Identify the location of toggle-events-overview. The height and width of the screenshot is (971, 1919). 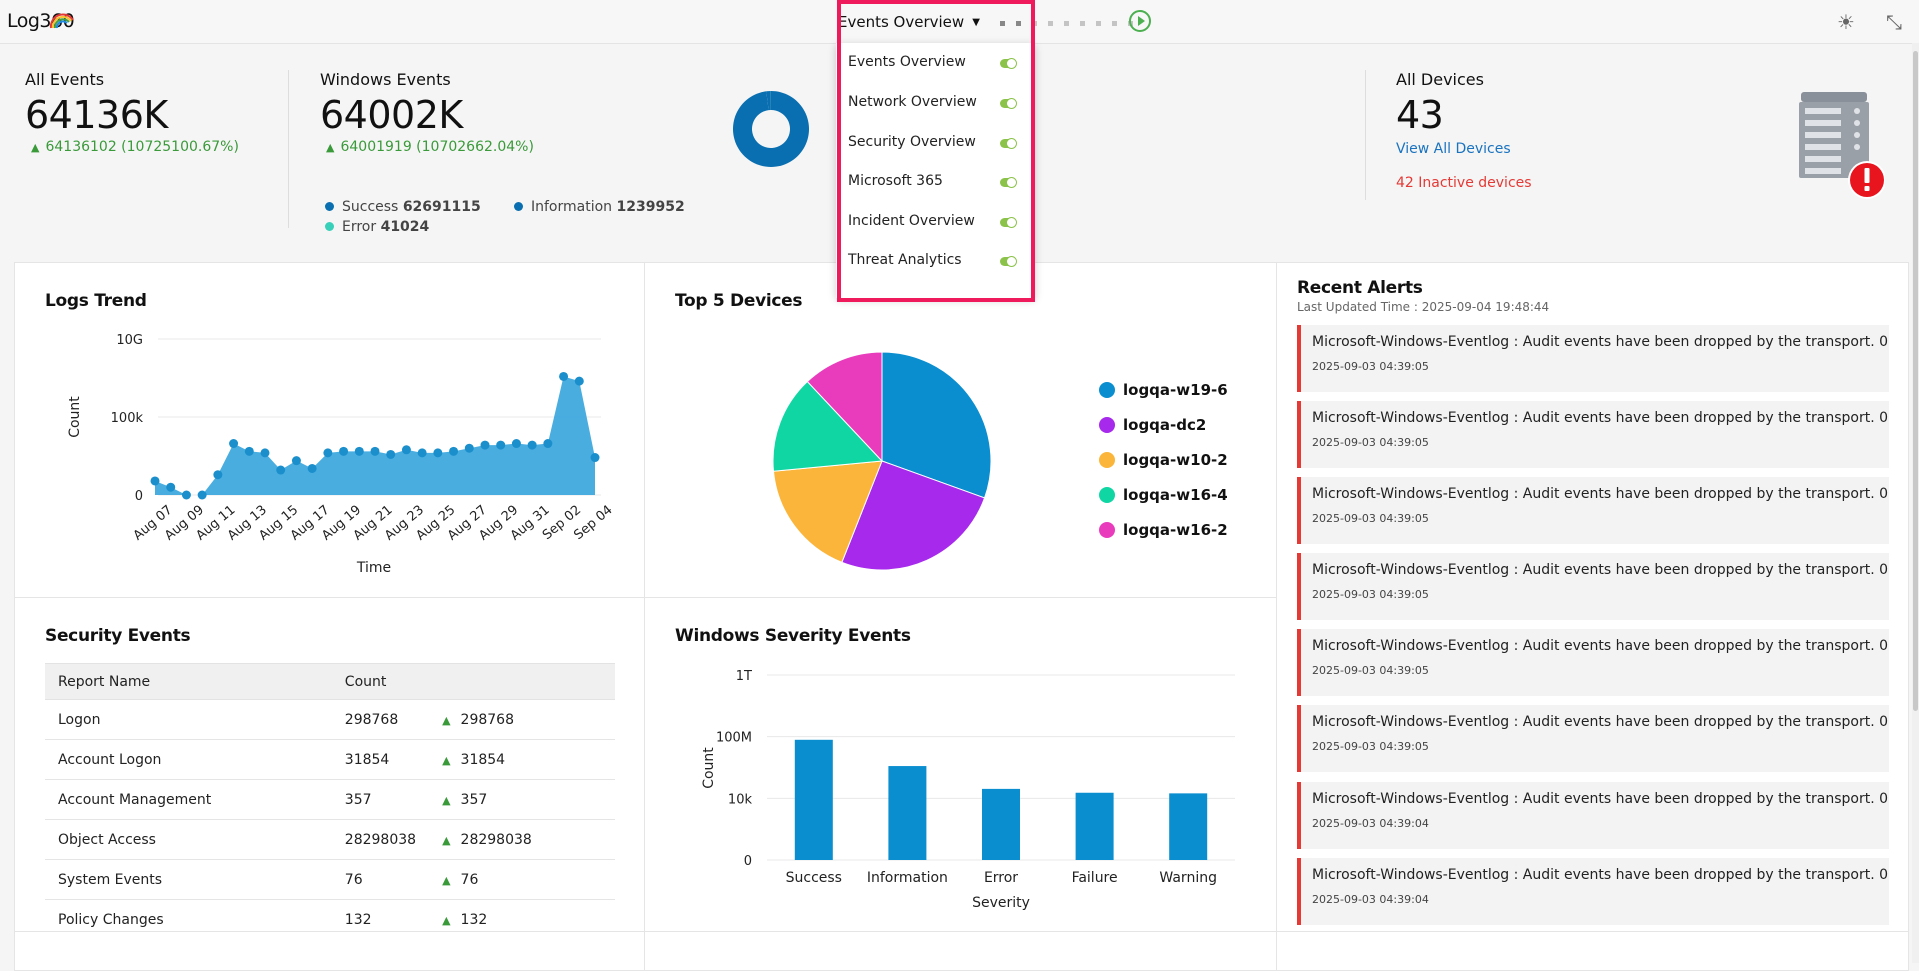
(1008, 63).